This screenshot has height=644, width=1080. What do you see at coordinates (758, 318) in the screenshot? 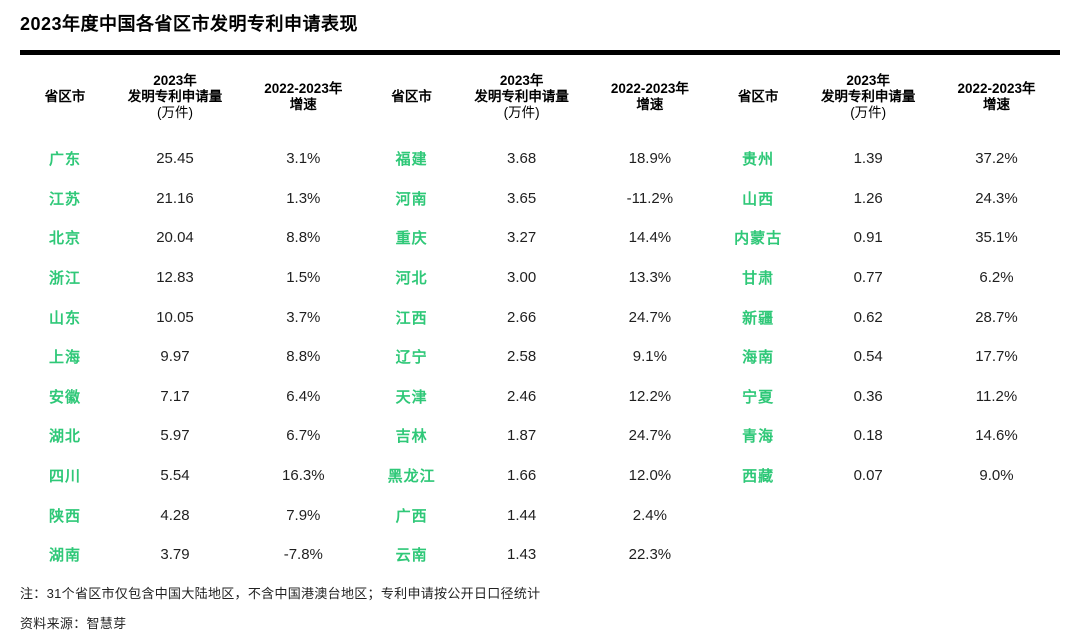
I see `province-name: 新疆` at bounding box center [758, 318].